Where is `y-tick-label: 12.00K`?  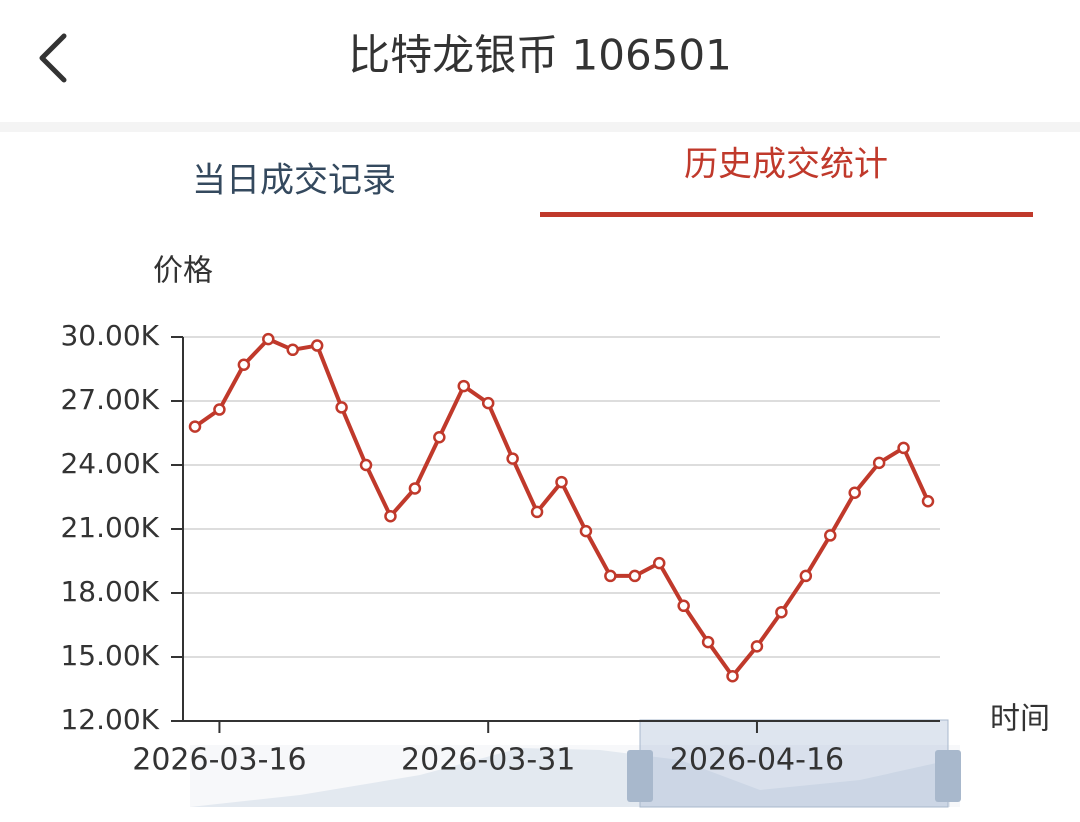 y-tick-label: 12.00K is located at coordinates (109, 719).